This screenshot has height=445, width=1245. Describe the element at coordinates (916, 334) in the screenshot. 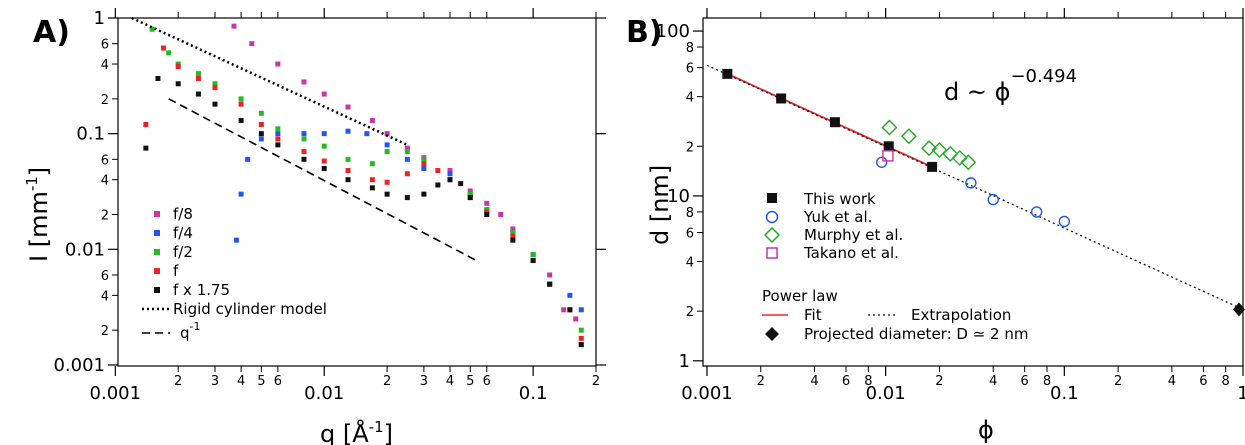

I see `legend-label: Projected diameter: D ≃ 2 nm` at that location.